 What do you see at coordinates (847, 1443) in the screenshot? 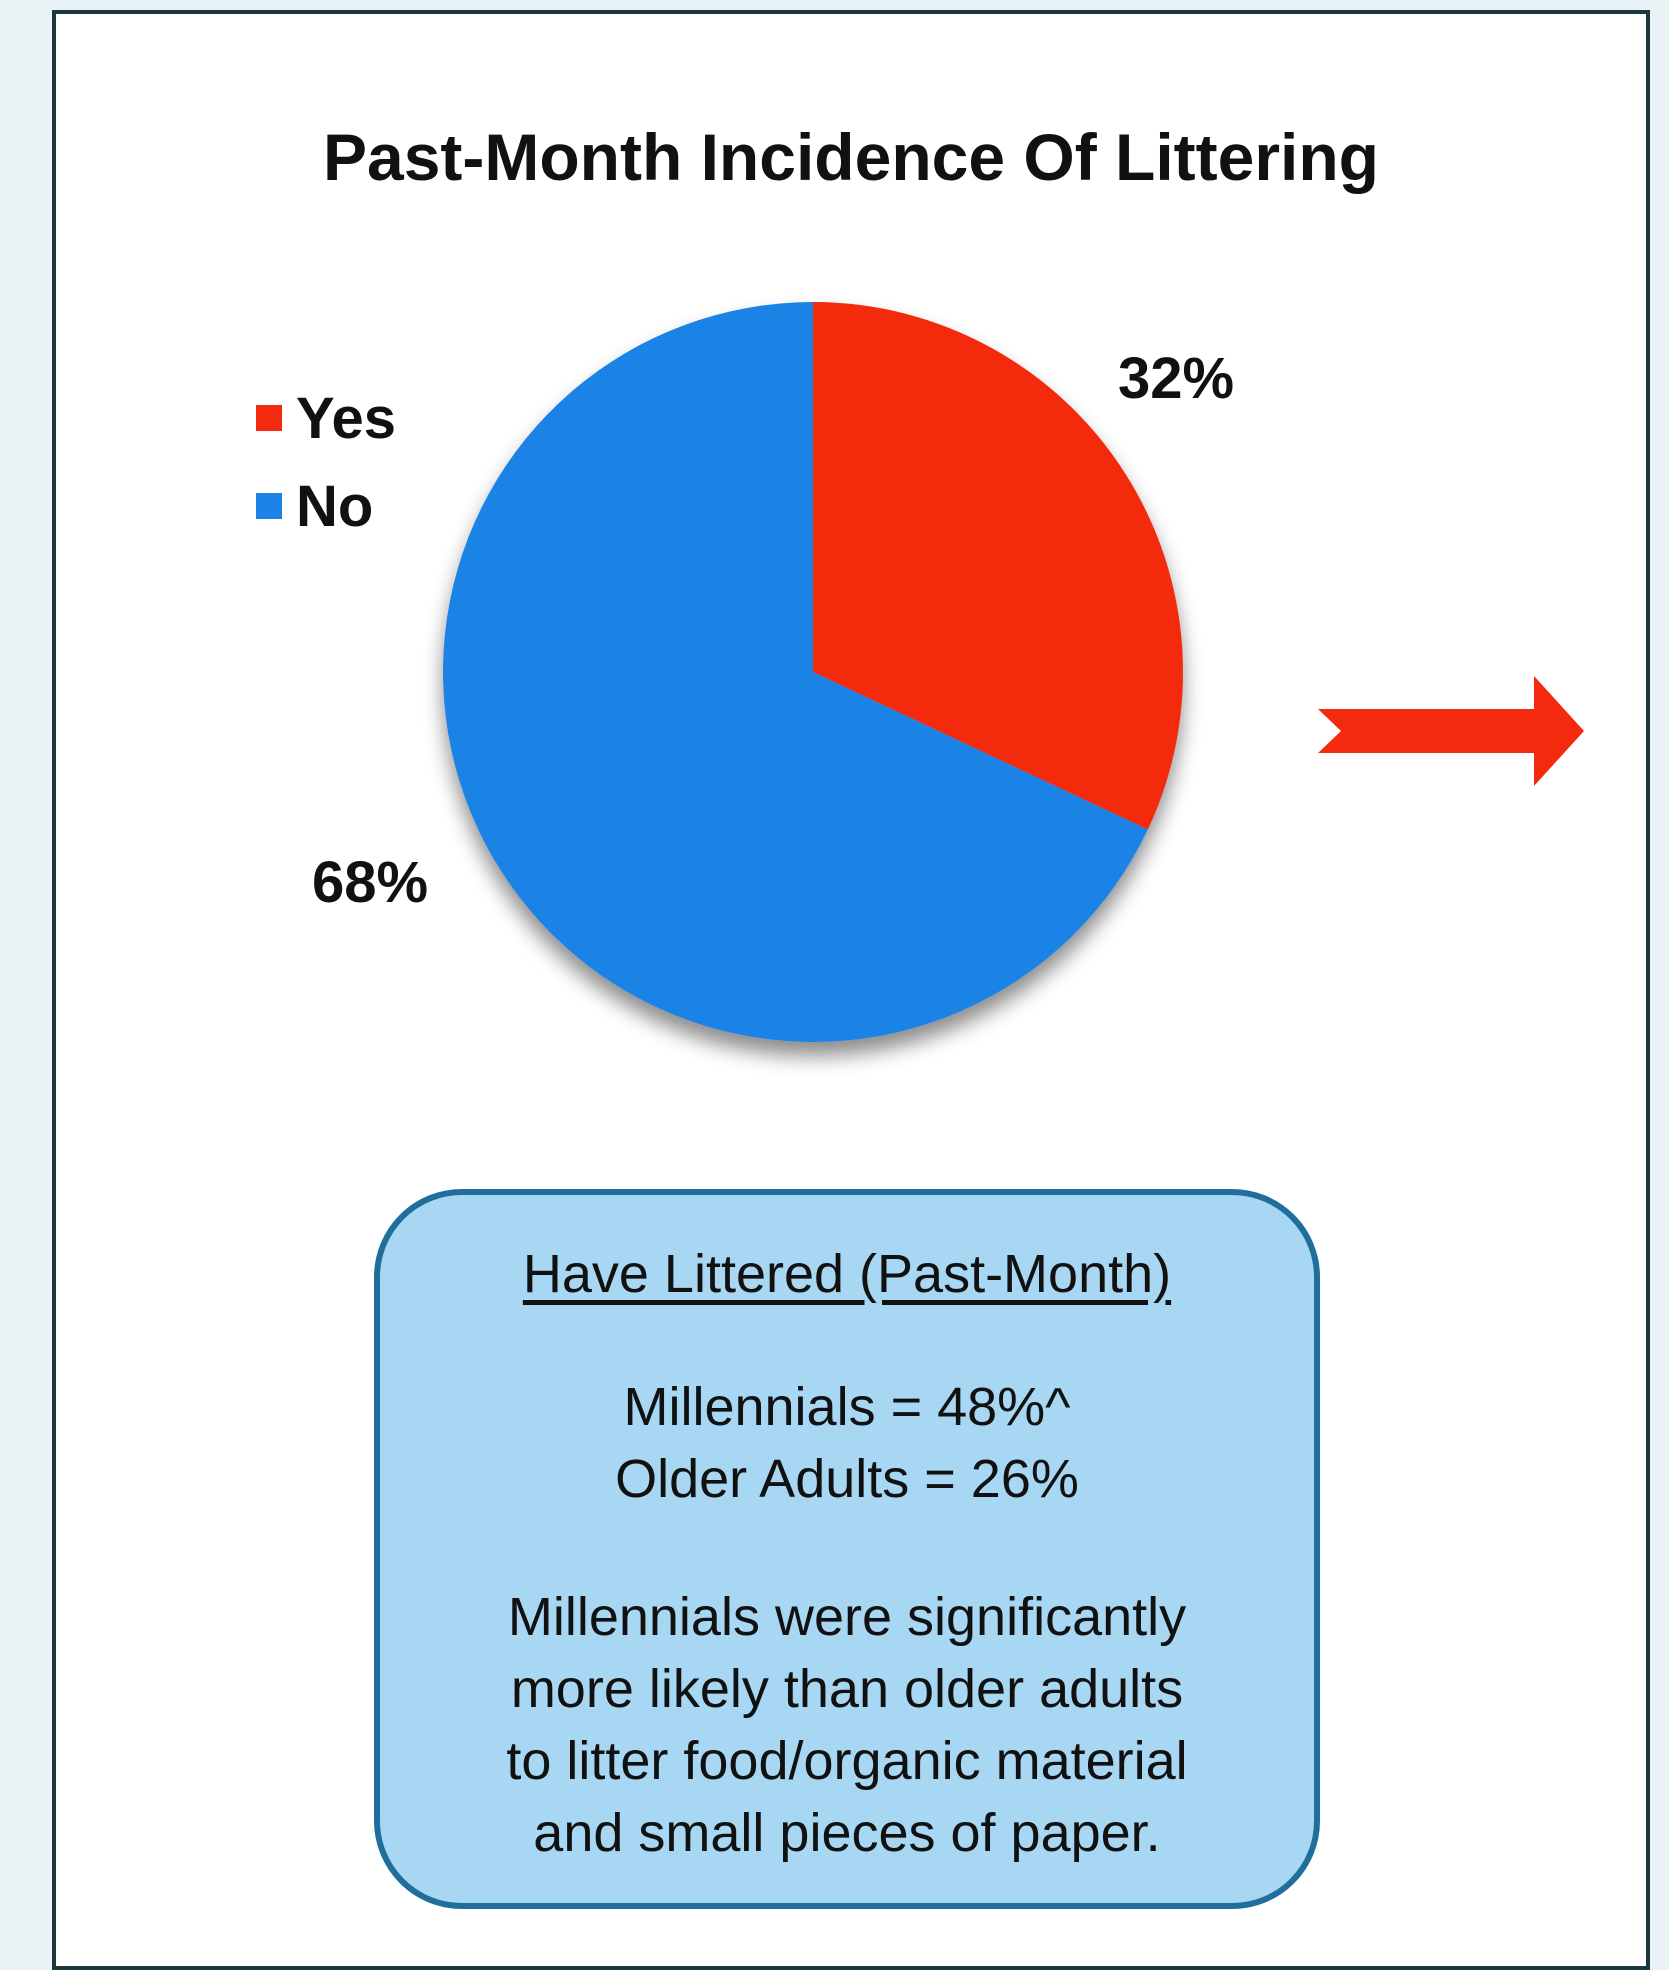
I see `info-stats: Millennials = 48%^ Older Adults = 26%` at bounding box center [847, 1443].